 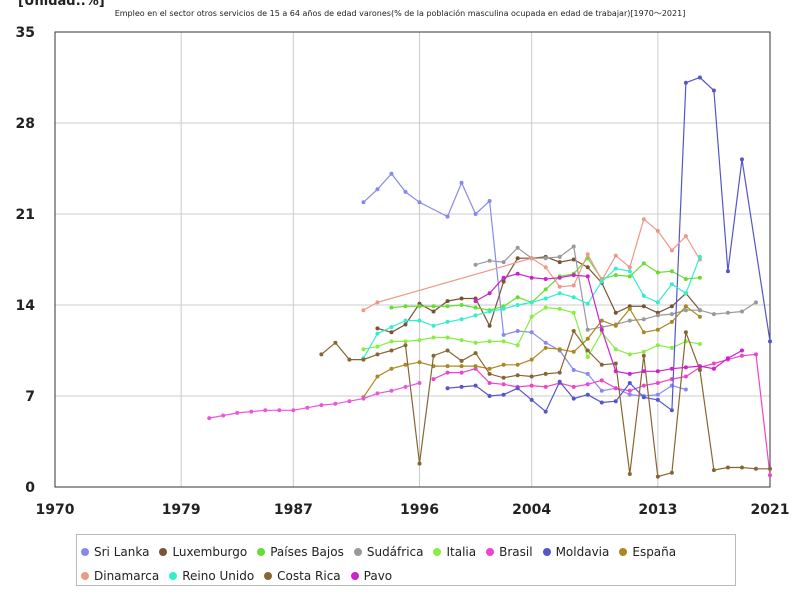 I want to click on series-costa-rica, so click(x=545, y=404).